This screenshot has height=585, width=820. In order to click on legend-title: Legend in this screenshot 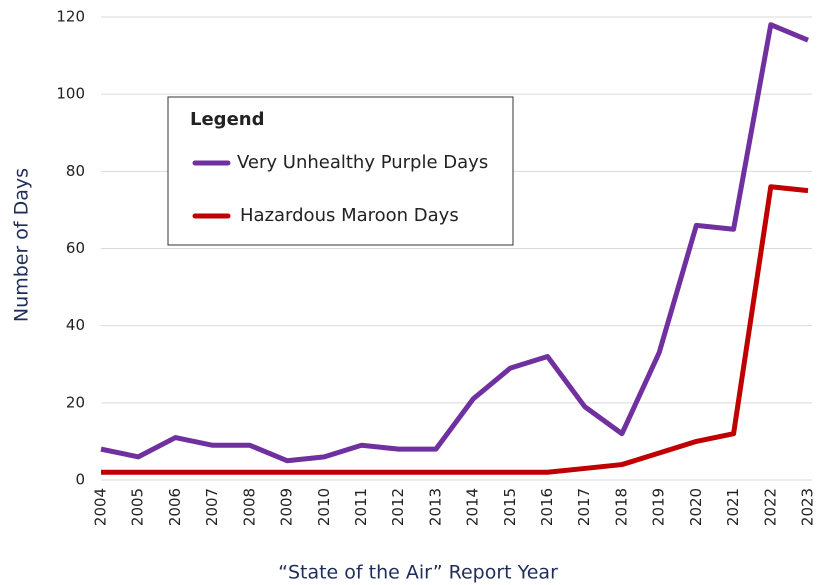, I will do `click(227, 119)`.